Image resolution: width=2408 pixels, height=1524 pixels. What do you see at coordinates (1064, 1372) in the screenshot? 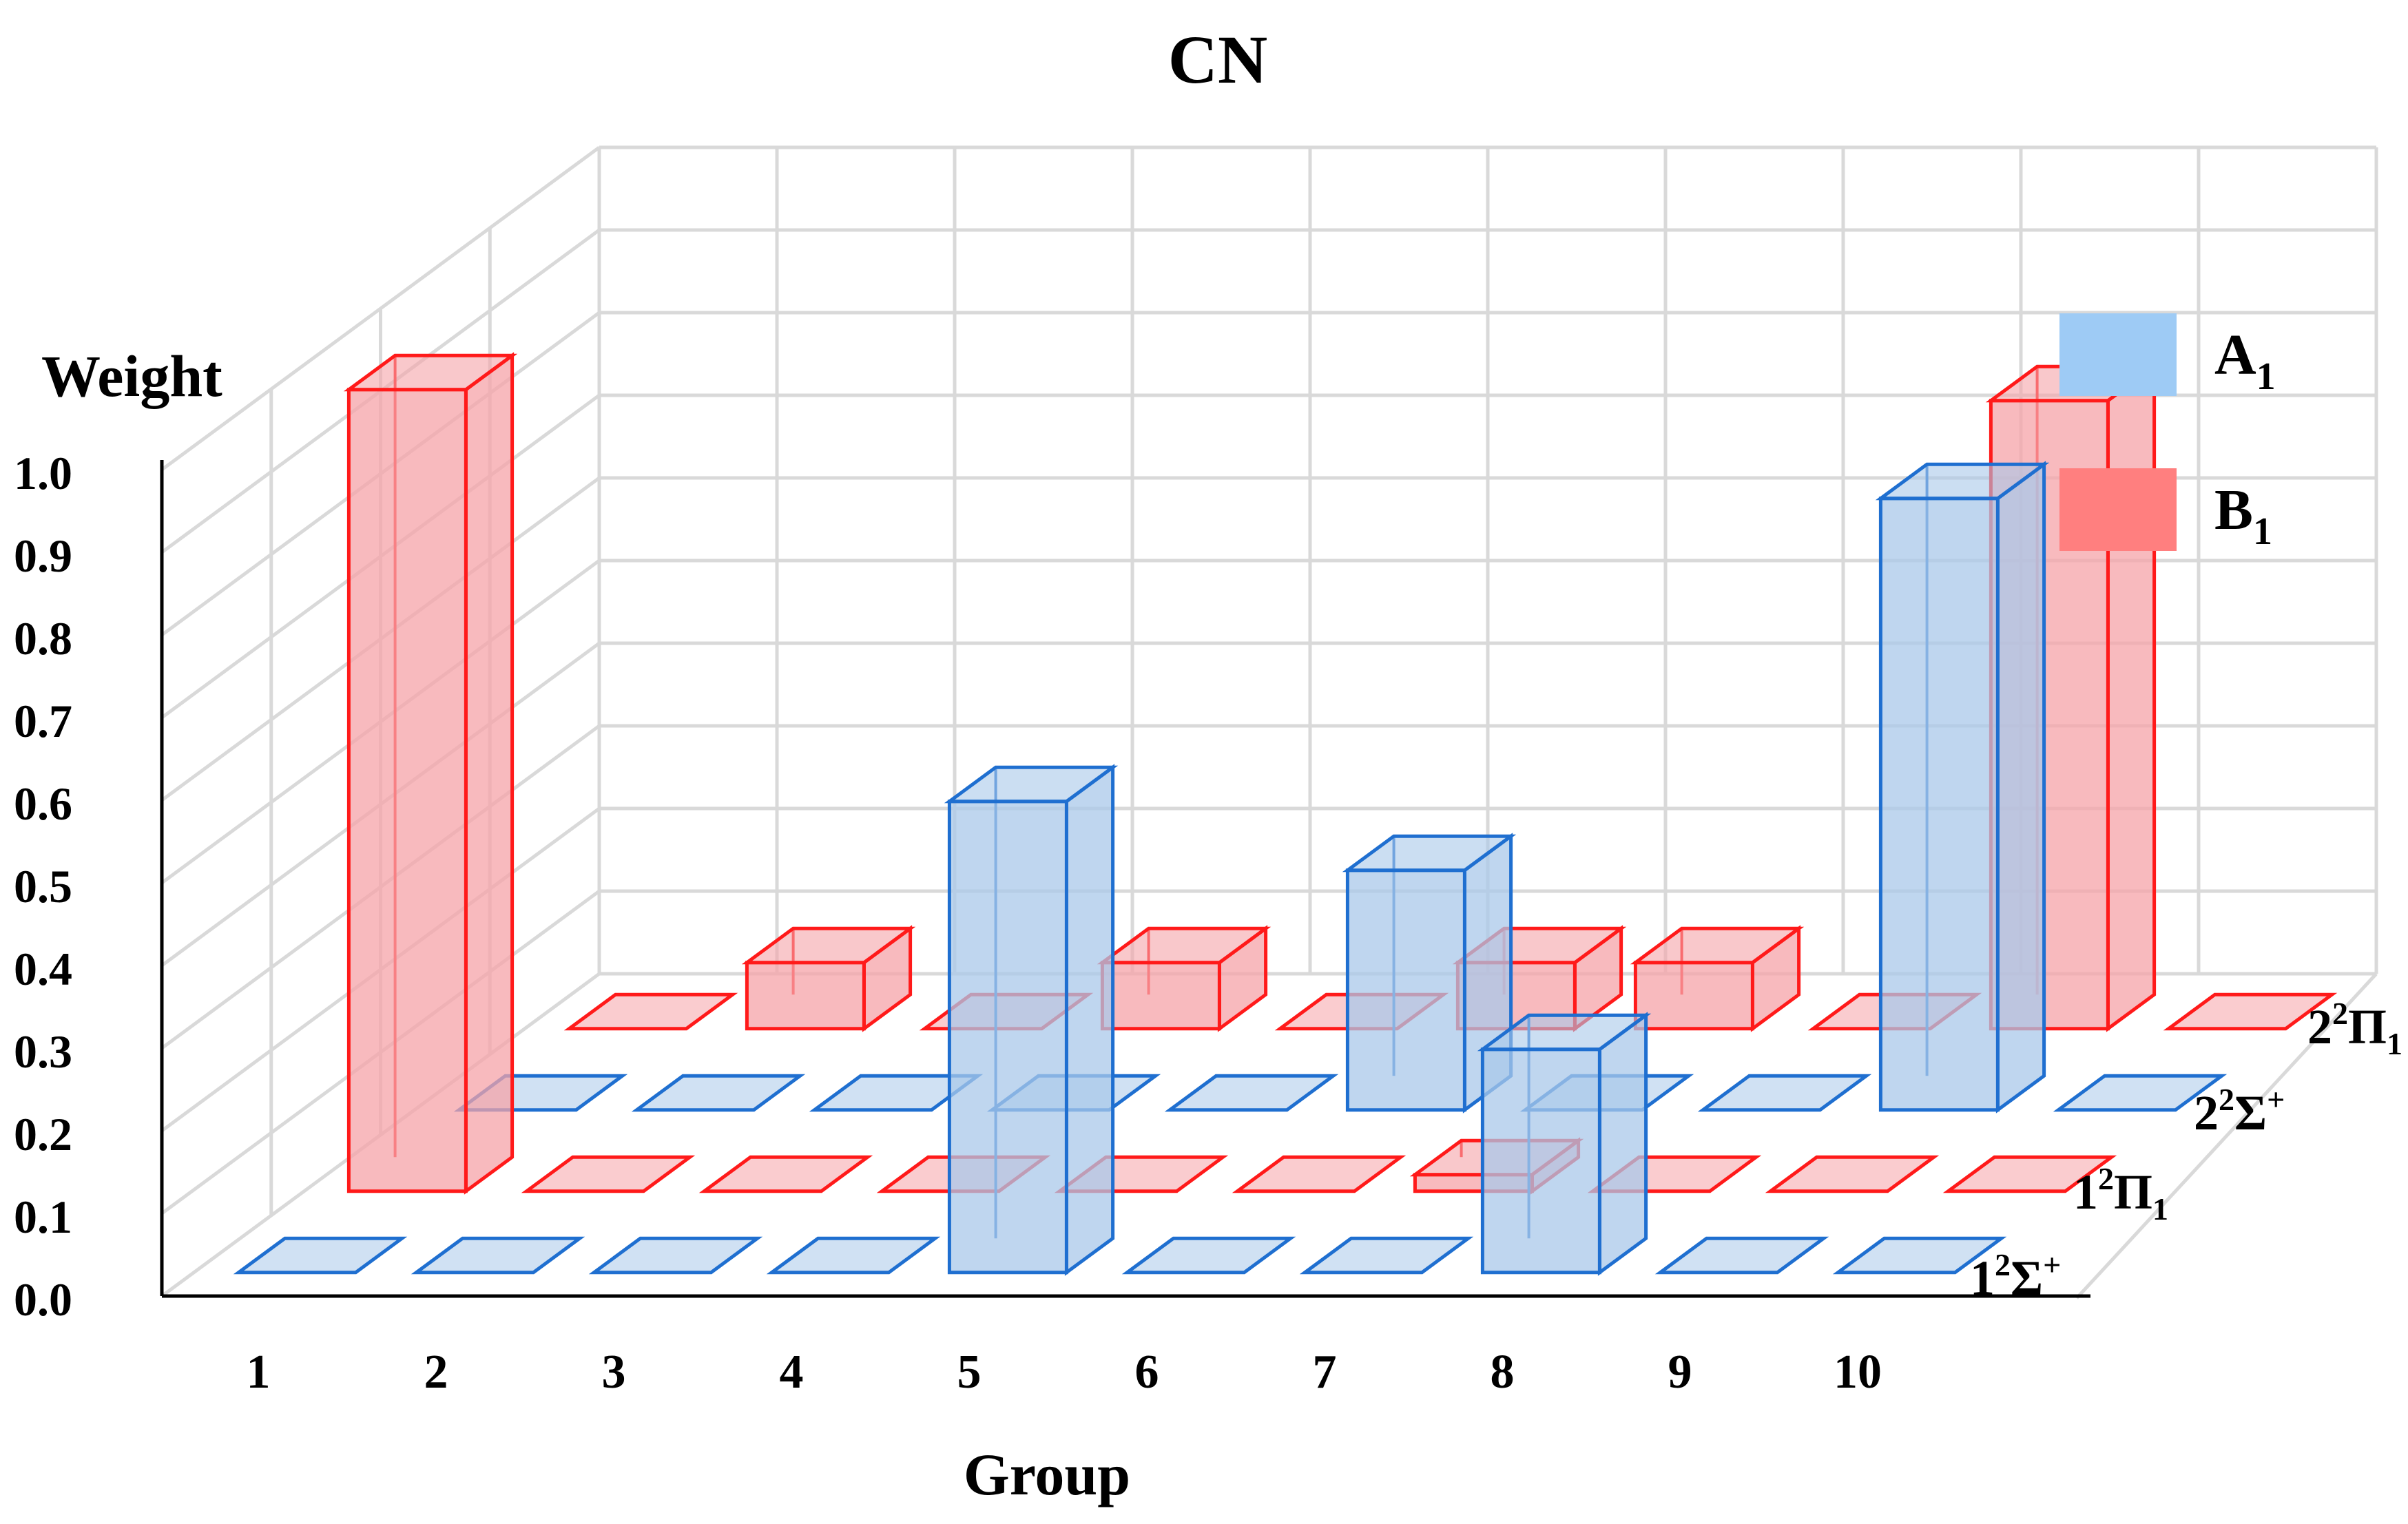
I see `x-tick-labels: 1 2 3 4 5 6 7 8 9 10` at bounding box center [1064, 1372].